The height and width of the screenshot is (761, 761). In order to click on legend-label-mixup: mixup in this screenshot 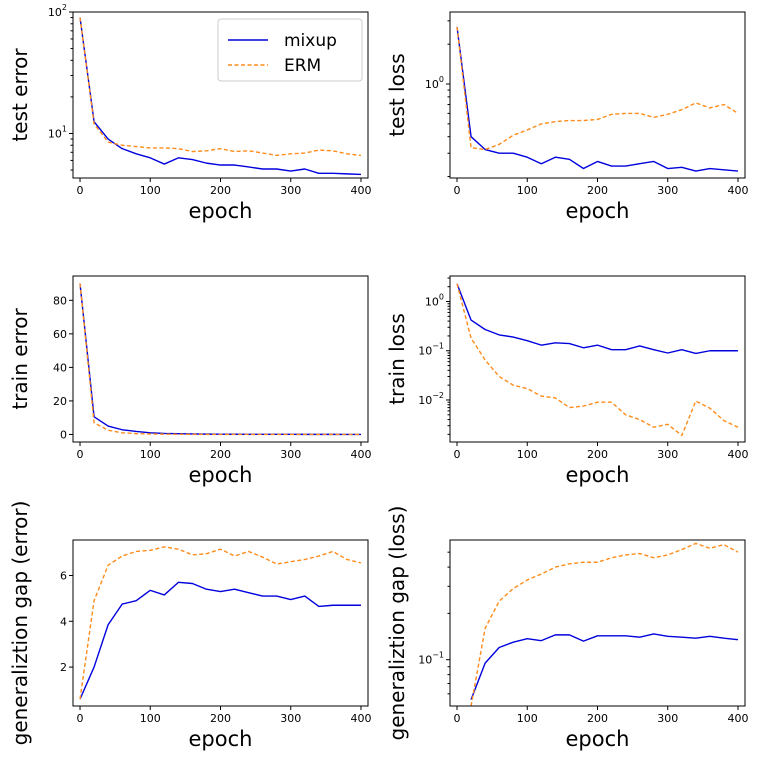, I will do `click(310, 41)`.